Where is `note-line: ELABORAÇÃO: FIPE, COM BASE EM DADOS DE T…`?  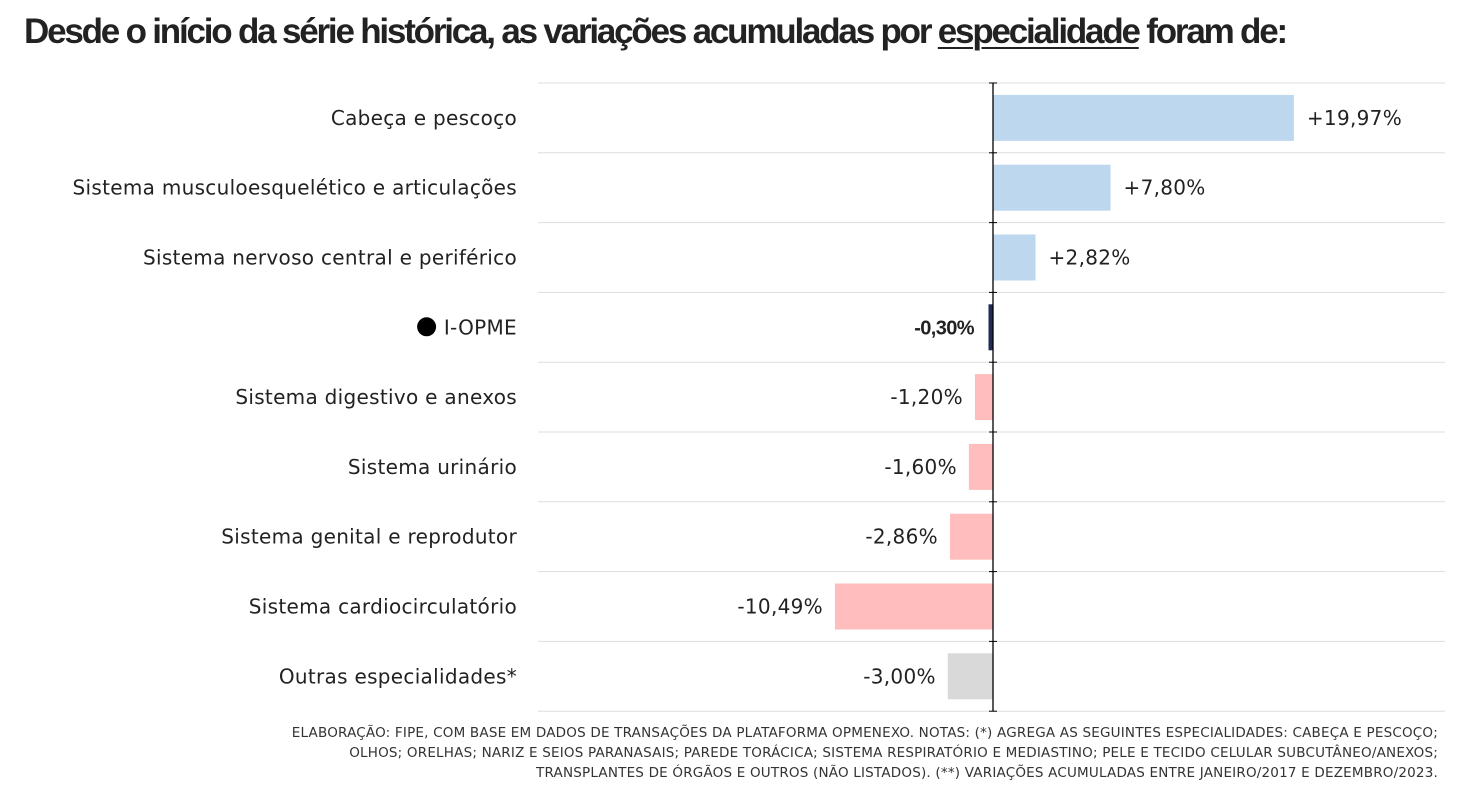 note-line: ELABORAÇÃO: FIPE, COM BASE EM DADOS DE T… is located at coordinates (864, 733).